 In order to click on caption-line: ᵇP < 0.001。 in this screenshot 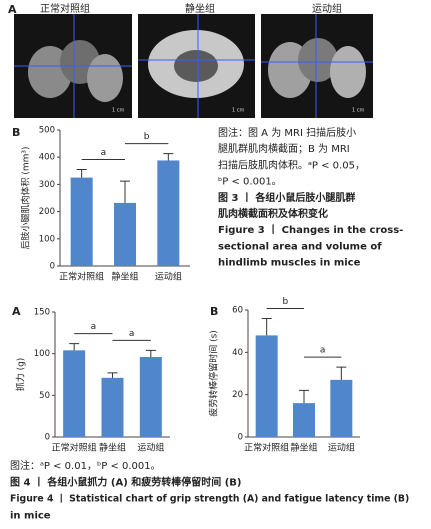, I will do `click(250, 182)`.